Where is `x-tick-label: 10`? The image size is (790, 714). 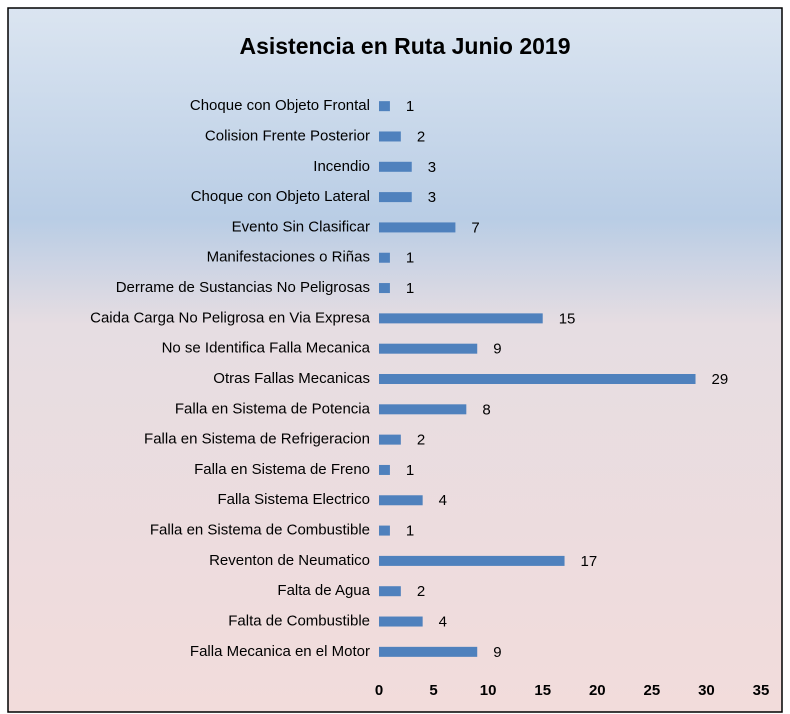 x-tick-label: 10 is located at coordinates (488, 690).